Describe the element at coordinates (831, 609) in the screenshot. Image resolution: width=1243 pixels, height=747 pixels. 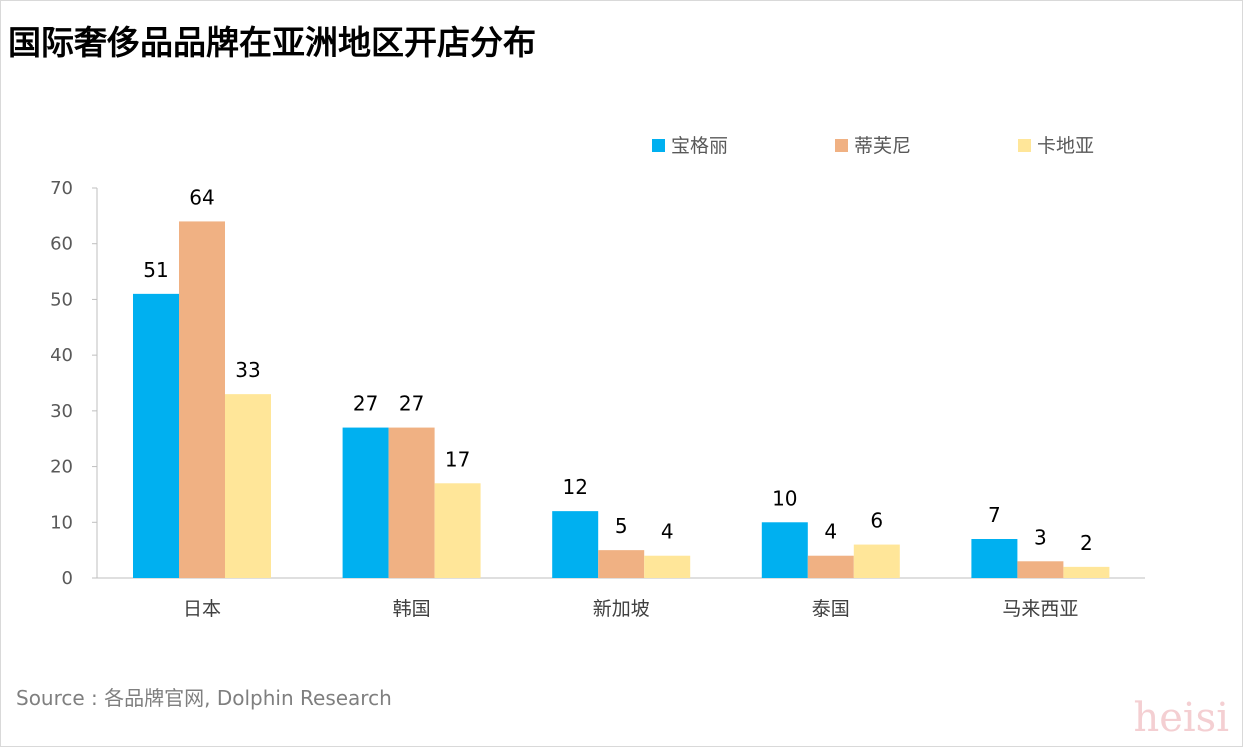
I see `x-tick-label: 泰国` at that location.